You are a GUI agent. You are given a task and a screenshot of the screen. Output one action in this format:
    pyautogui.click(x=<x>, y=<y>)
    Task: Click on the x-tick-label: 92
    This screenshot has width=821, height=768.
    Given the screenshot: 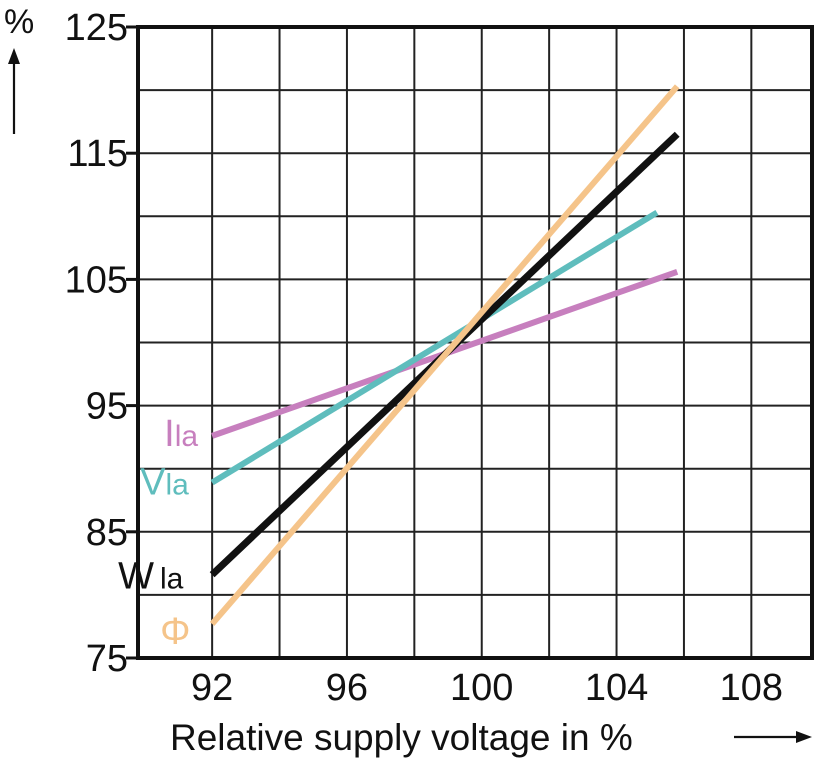 What is the action you would take?
    pyautogui.click(x=212, y=688)
    